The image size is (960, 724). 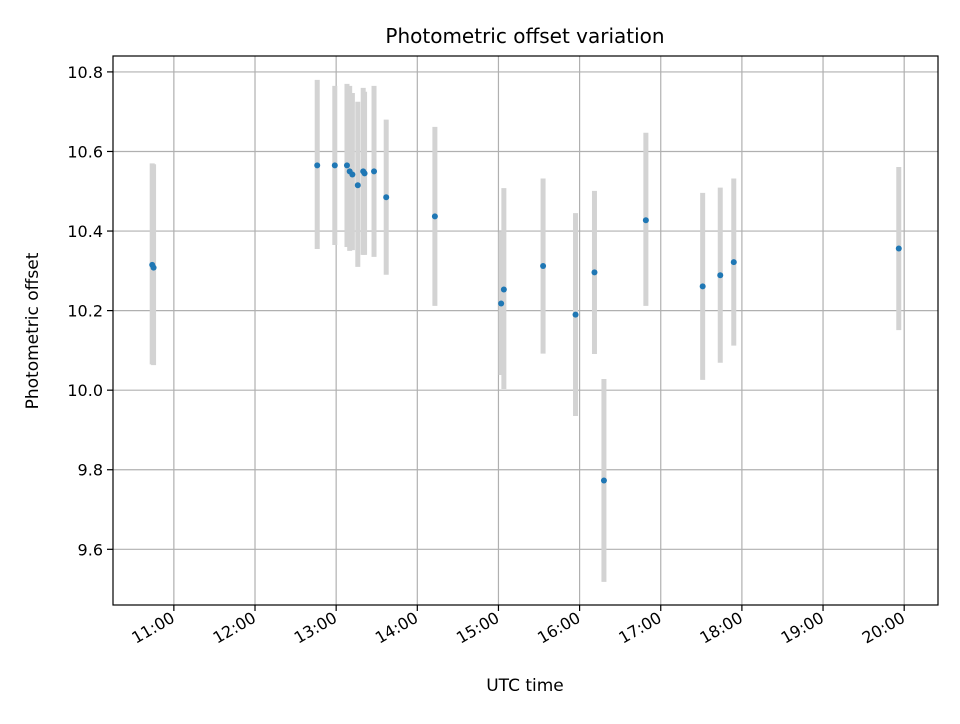 I want to click on x-tick-label: 11:00, so click(x=152, y=628).